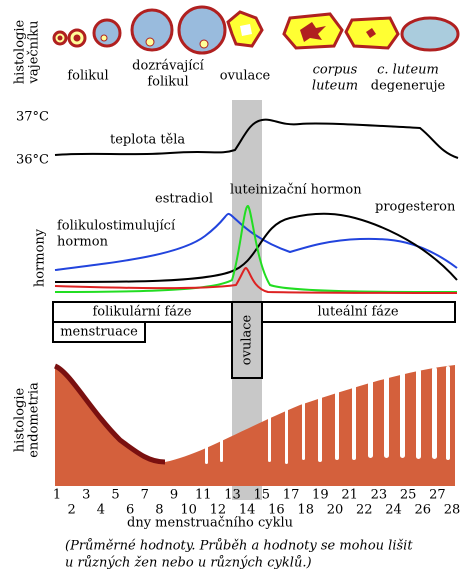  Describe the element at coordinates (99, 332) in the screenshot. I see `phase-label: menstruace` at that location.